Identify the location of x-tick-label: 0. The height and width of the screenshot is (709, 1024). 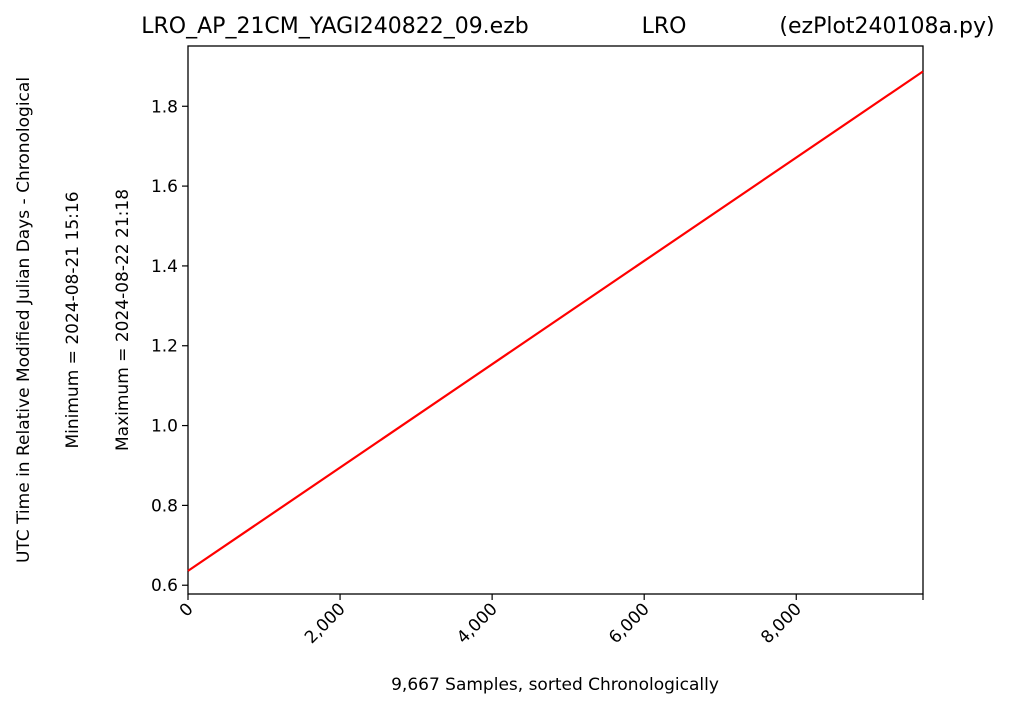
(187, 610).